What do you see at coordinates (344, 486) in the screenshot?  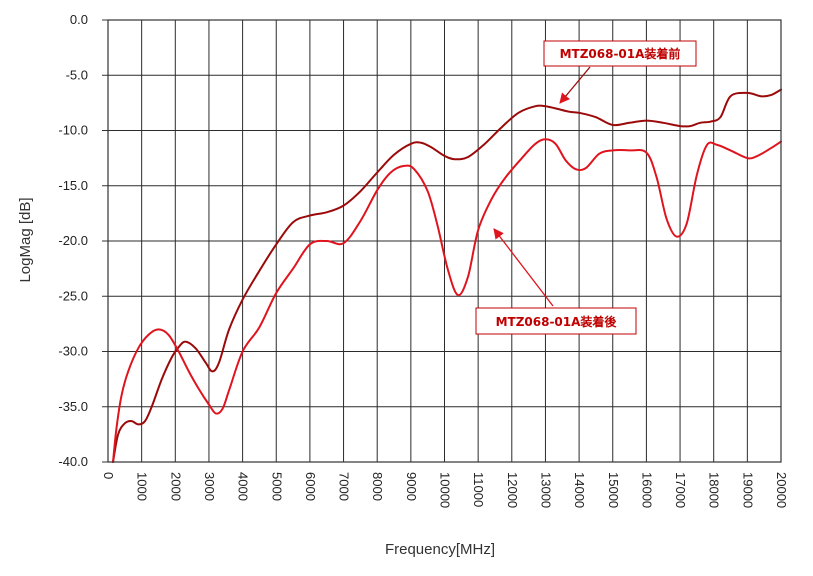 I see `x-tick-label: 7000` at bounding box center [344, 486].